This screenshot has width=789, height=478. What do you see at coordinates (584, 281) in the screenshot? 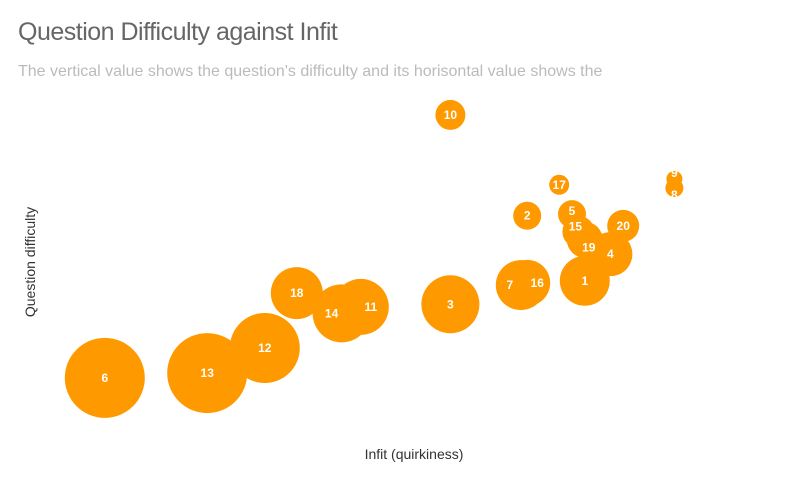
I see `bubble-label-1: 1` at bounding box center [584, 281].